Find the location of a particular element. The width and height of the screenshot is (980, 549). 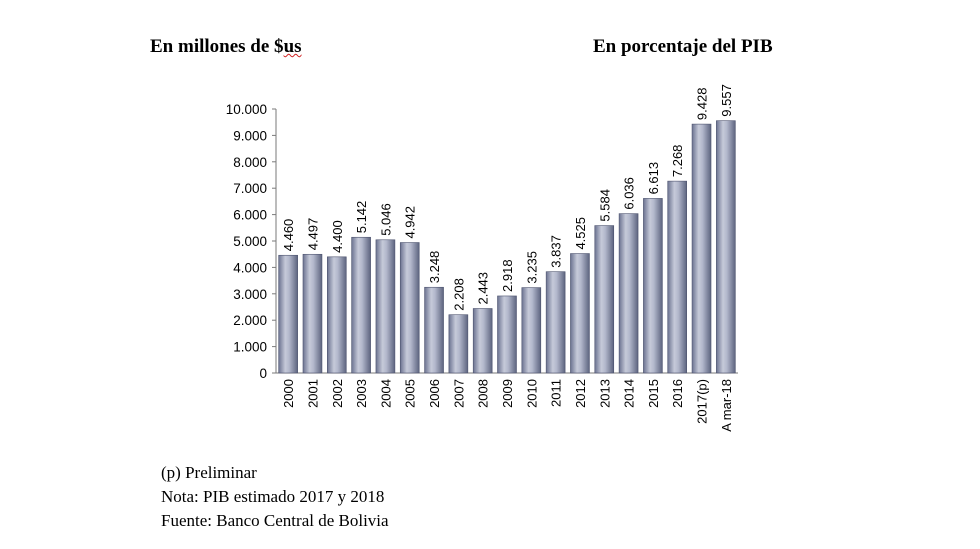

x-tick-label: 2009 is located at coordinates (507, 393).